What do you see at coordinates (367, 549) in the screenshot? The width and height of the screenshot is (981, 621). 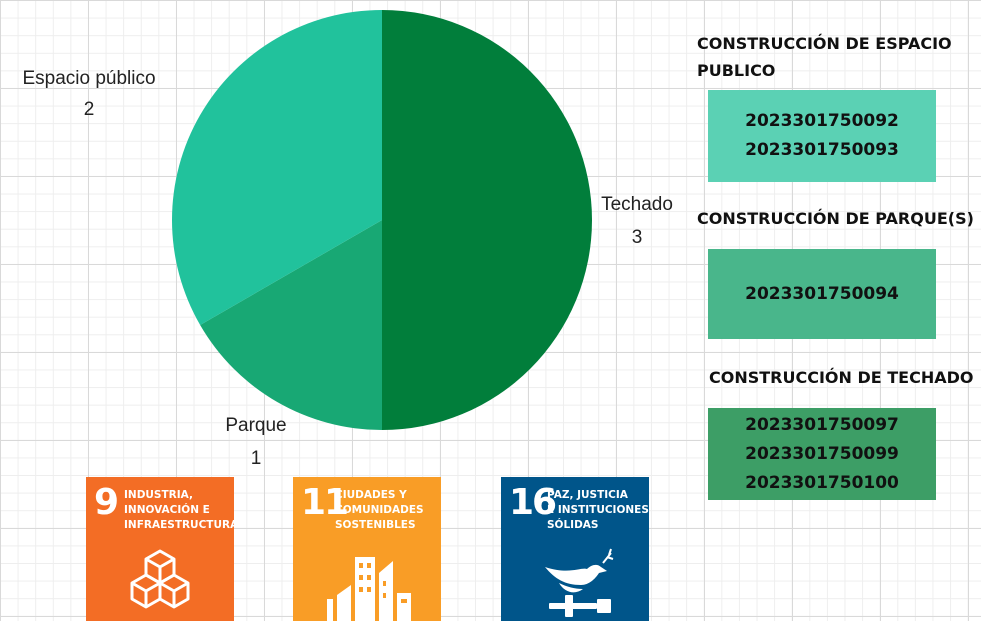 I see `sdg-tile-11: 11 CIUDADES Y COMUNIDADES SOSTENIBLES` at bounding box center [367, 549].